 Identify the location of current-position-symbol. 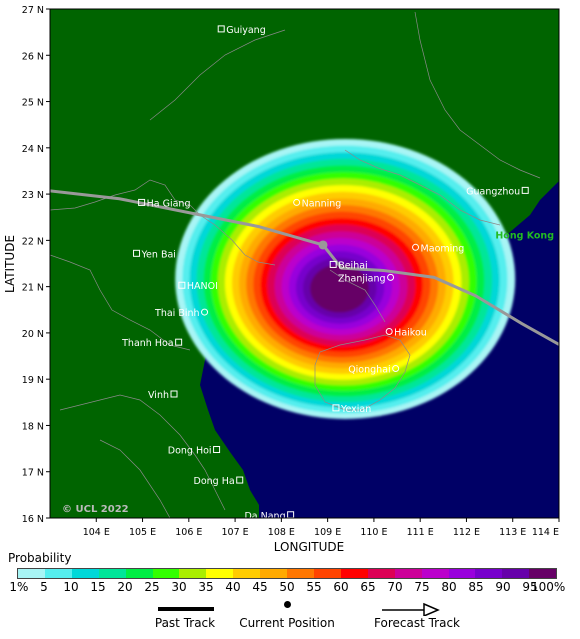
(287, 604).